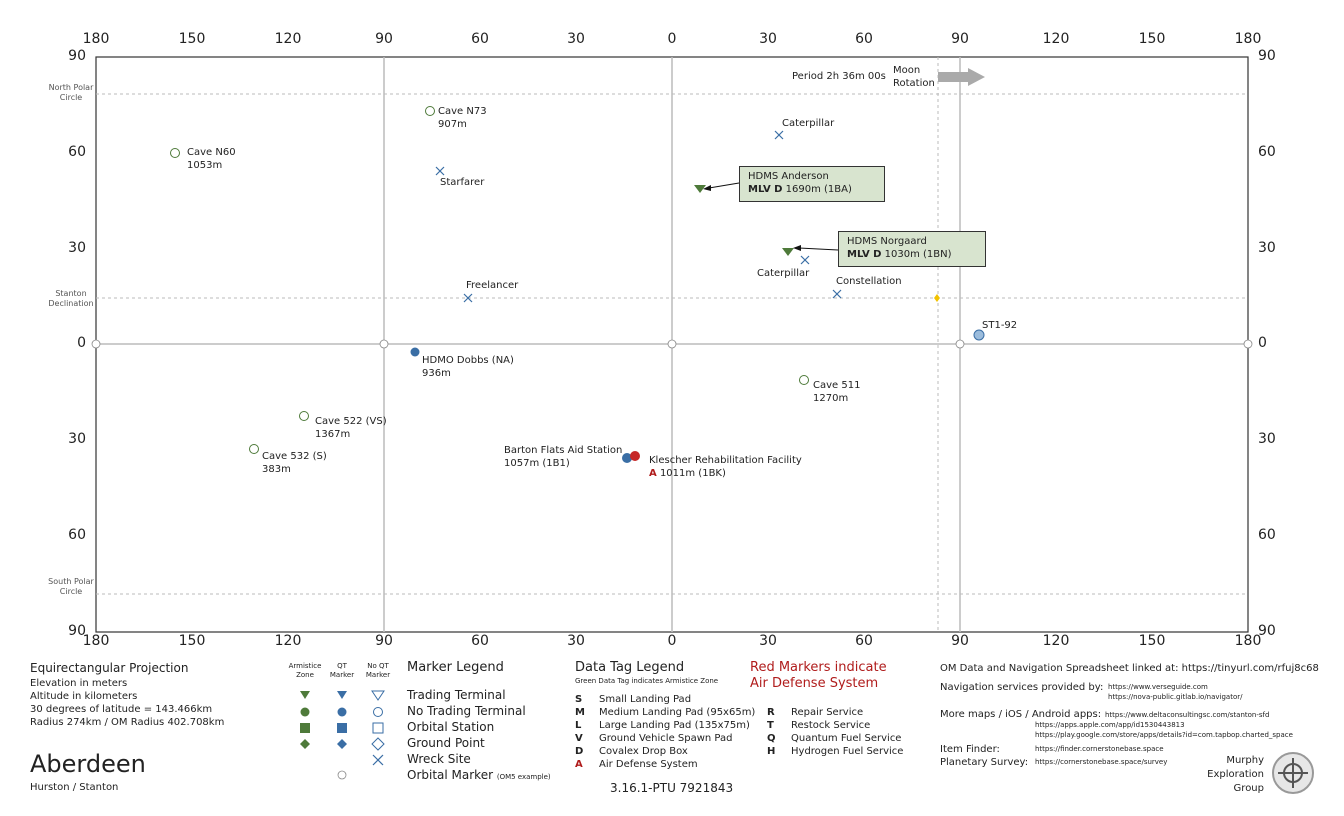 The width and height of the screenshot is (1344, 816). What do you see at coordinates (779, 135) in the screenshot?
I see `caterpillar-north-marker` at bounding box center [779, 135].